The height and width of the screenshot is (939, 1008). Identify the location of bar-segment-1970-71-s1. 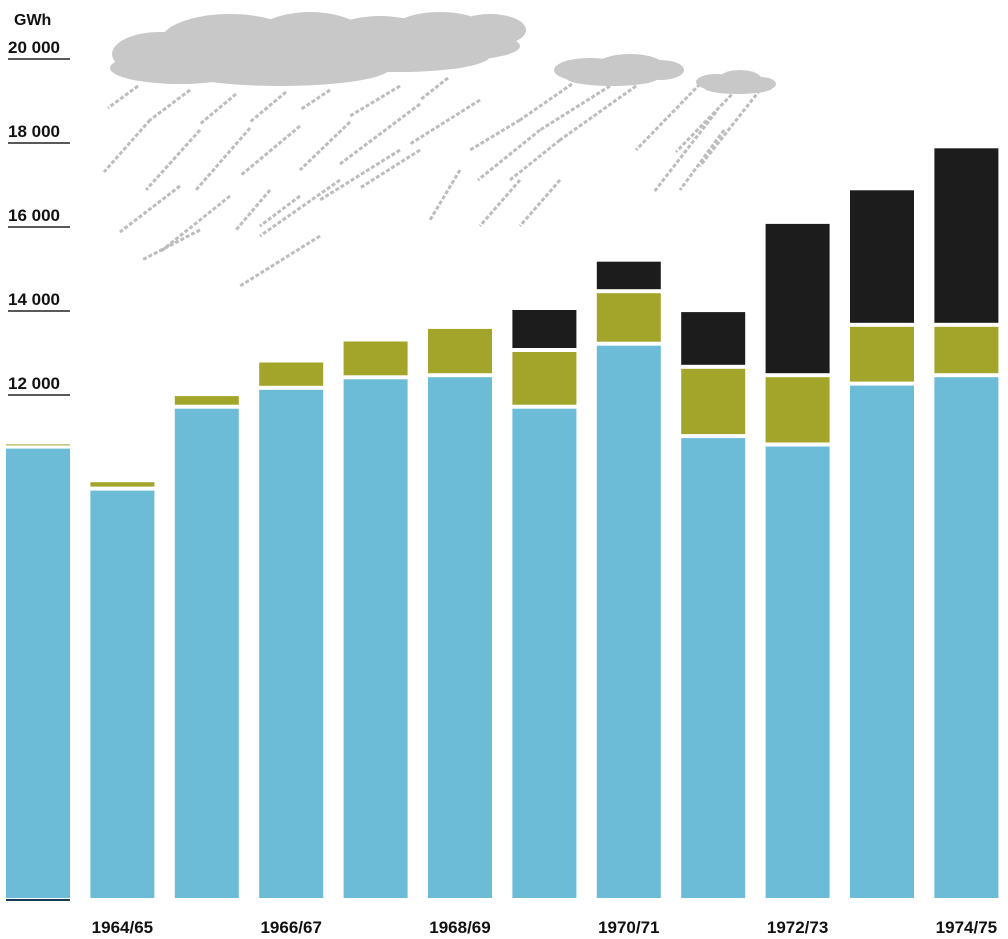
(628, 621).